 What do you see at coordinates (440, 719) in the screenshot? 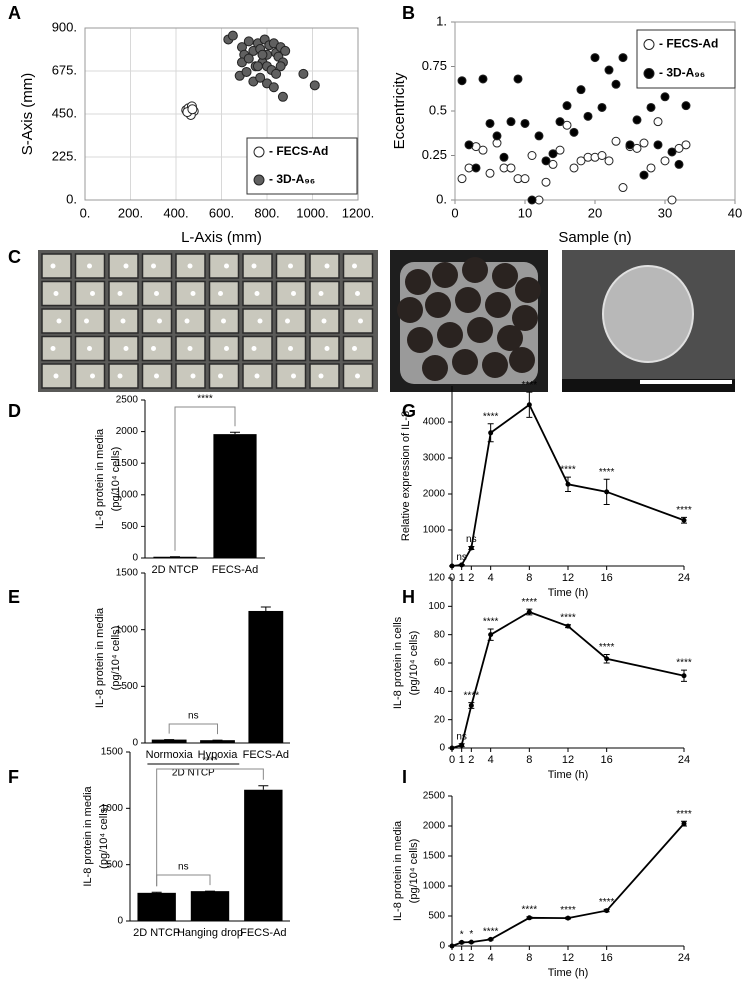
I see `y-tick-label: 20` at bounding box center [440, 719].